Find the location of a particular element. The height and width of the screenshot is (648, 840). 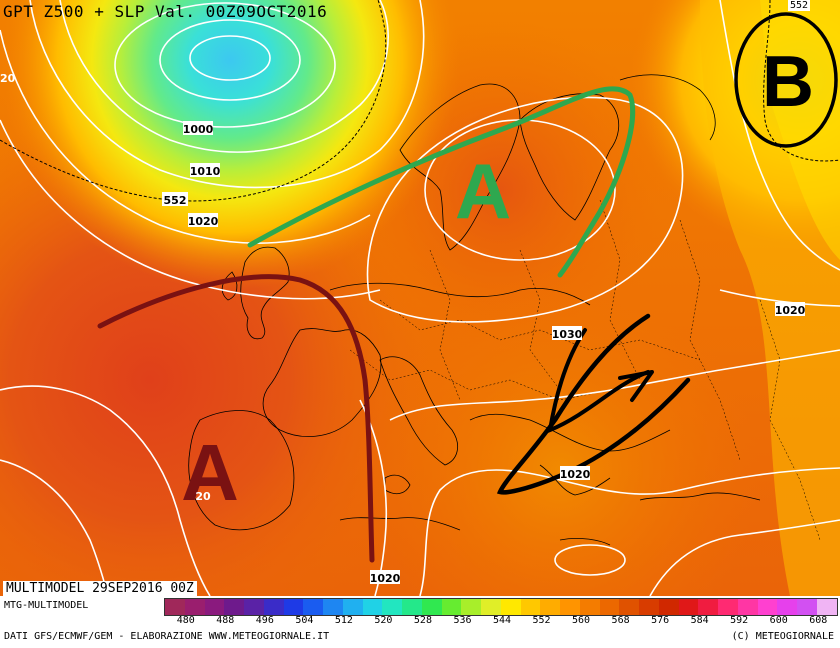

colorbar-tick-label: 568 is located at coordinates (620, 620).